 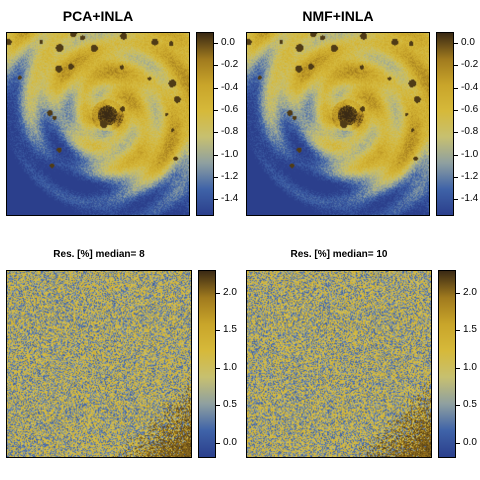 I want to click on panel-title-pca: PCA+INLA, so click(x=98, y=16).